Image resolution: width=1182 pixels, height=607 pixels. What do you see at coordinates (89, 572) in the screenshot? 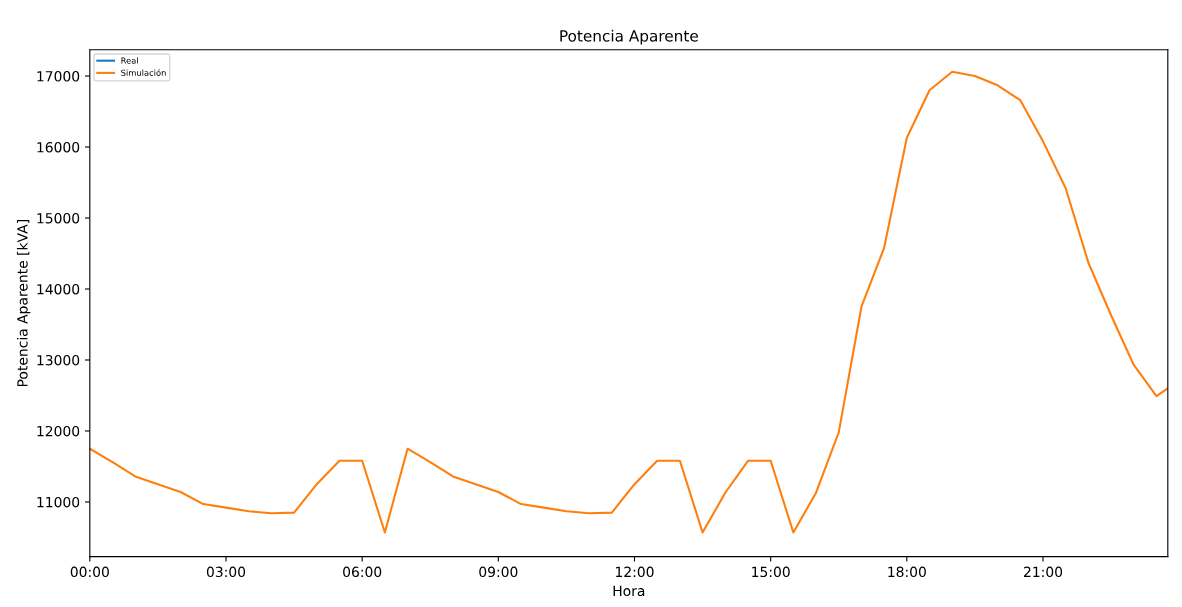
I see `x-tick-label: 00:00` at bounding box center [89, 572].